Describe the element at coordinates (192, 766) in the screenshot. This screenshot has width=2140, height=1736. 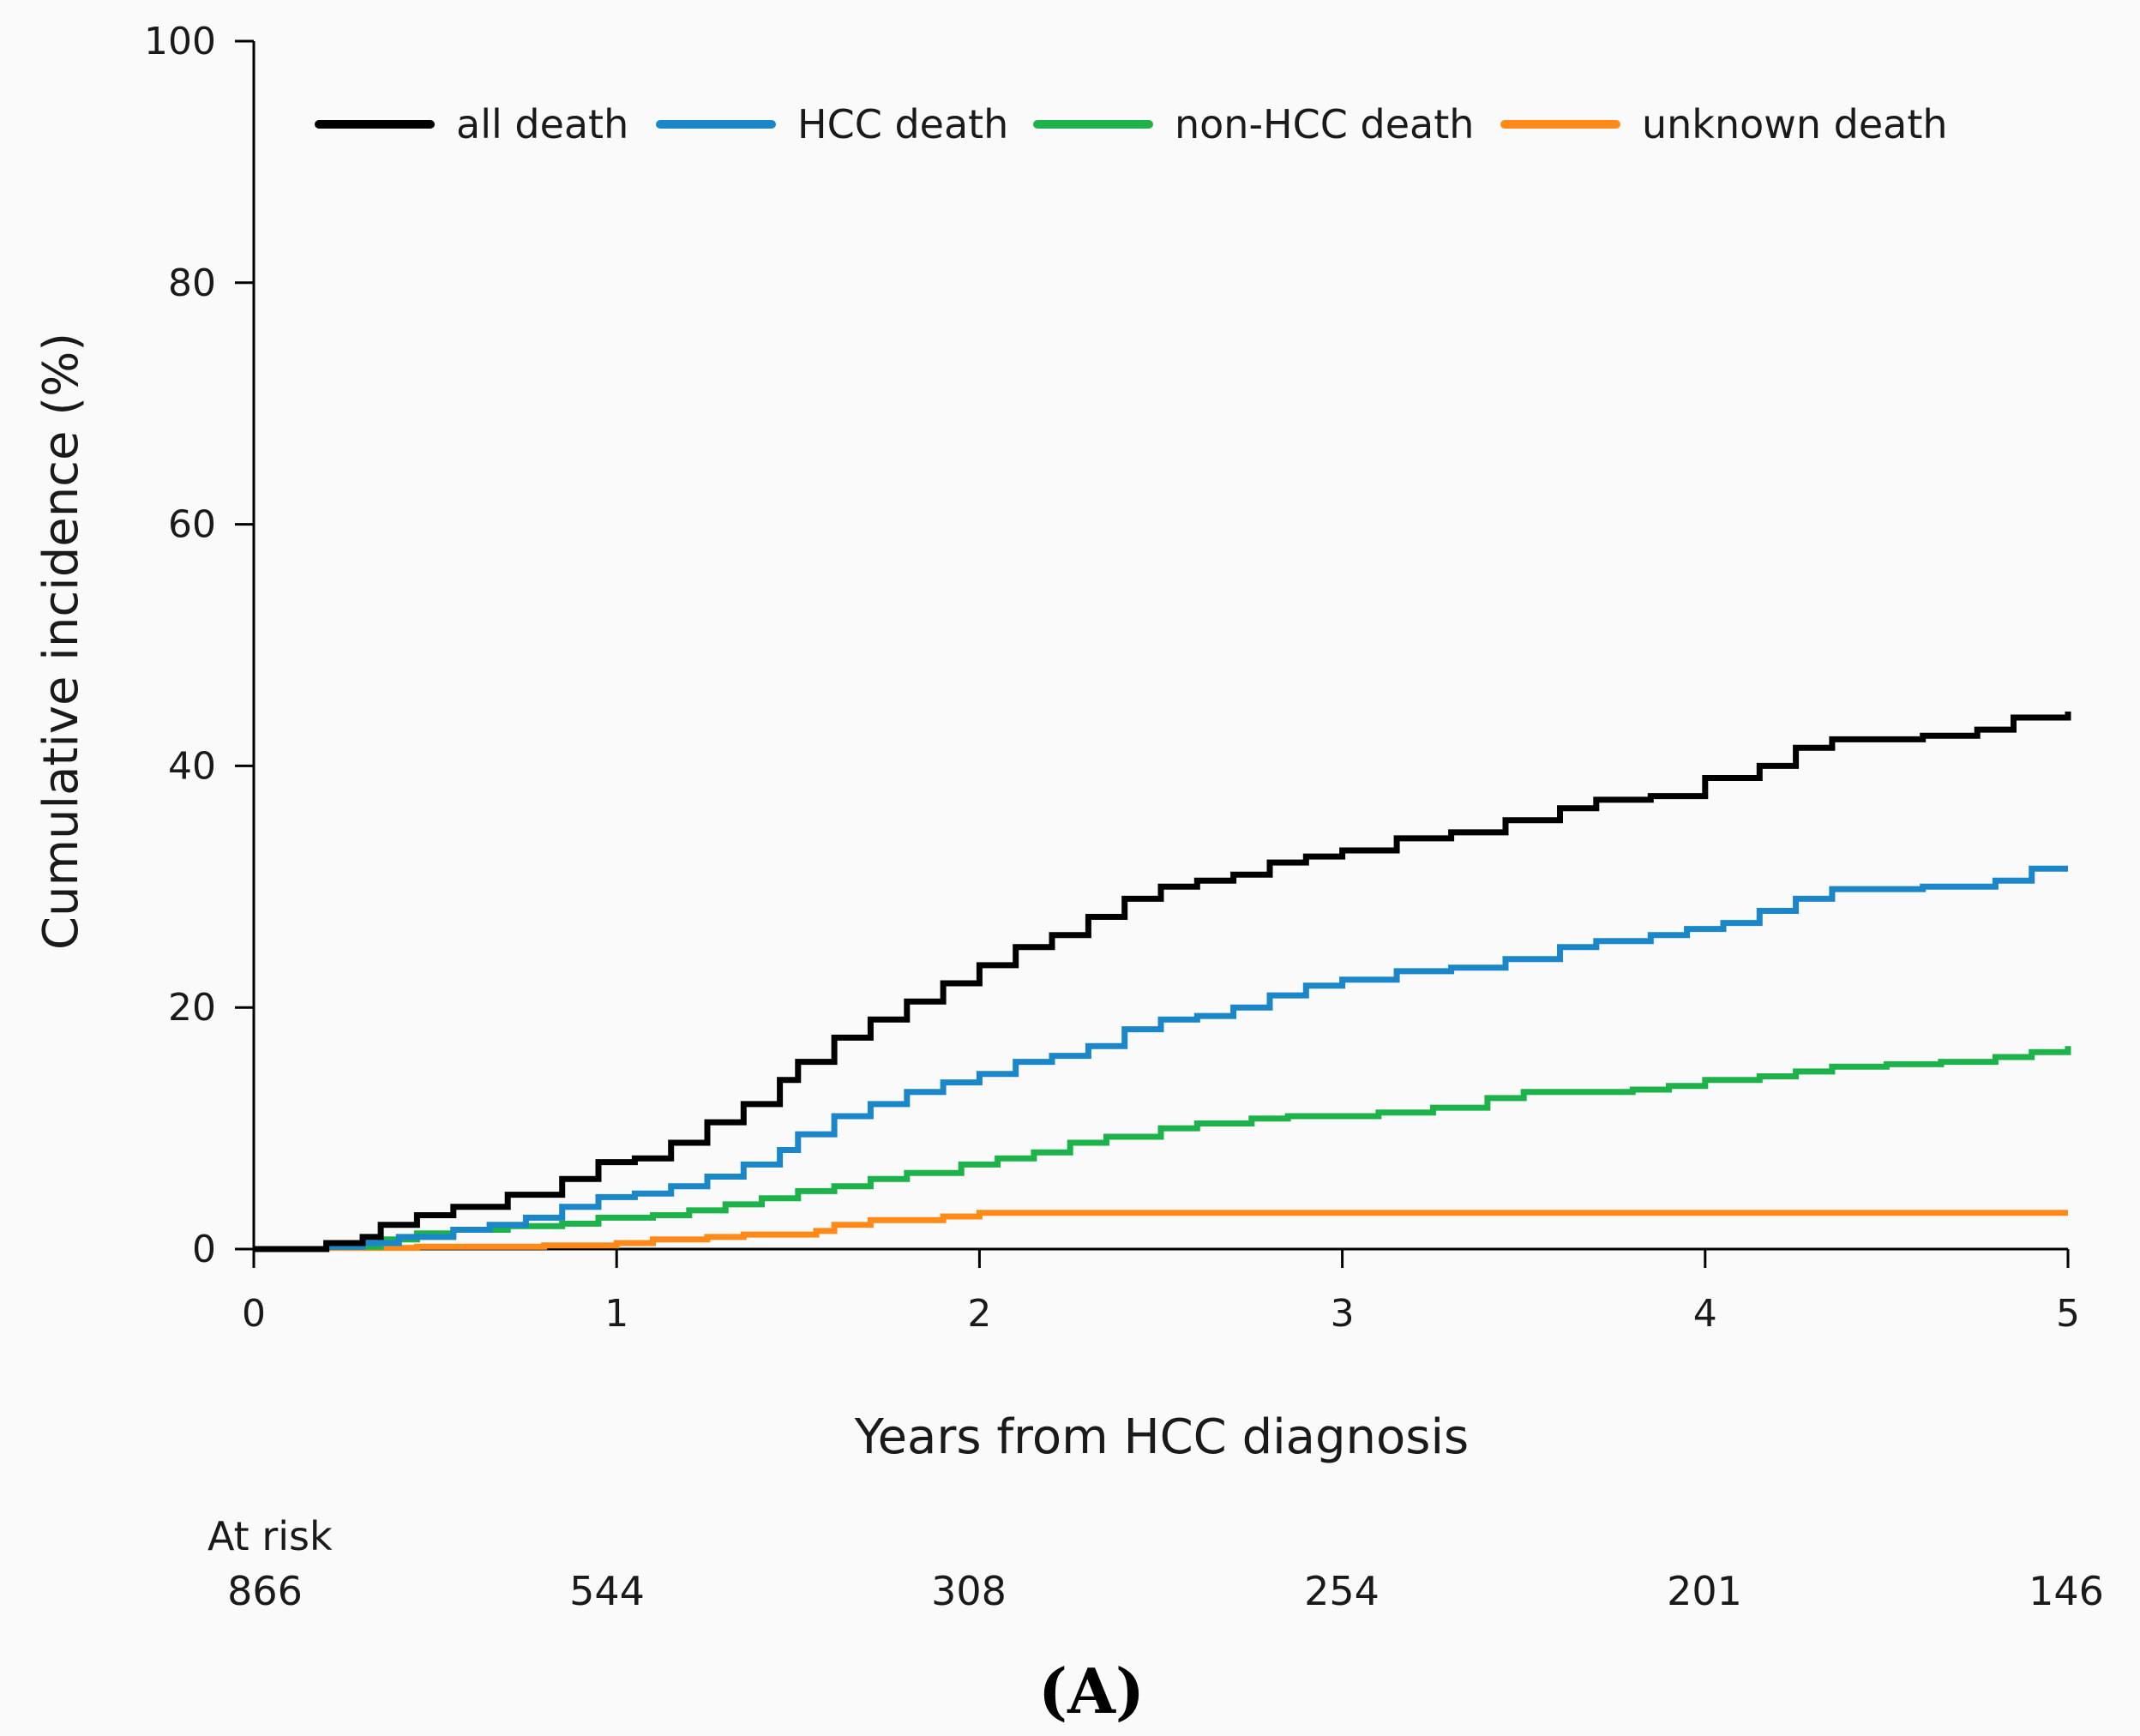
I see `y-tick-label: 40` at that location.